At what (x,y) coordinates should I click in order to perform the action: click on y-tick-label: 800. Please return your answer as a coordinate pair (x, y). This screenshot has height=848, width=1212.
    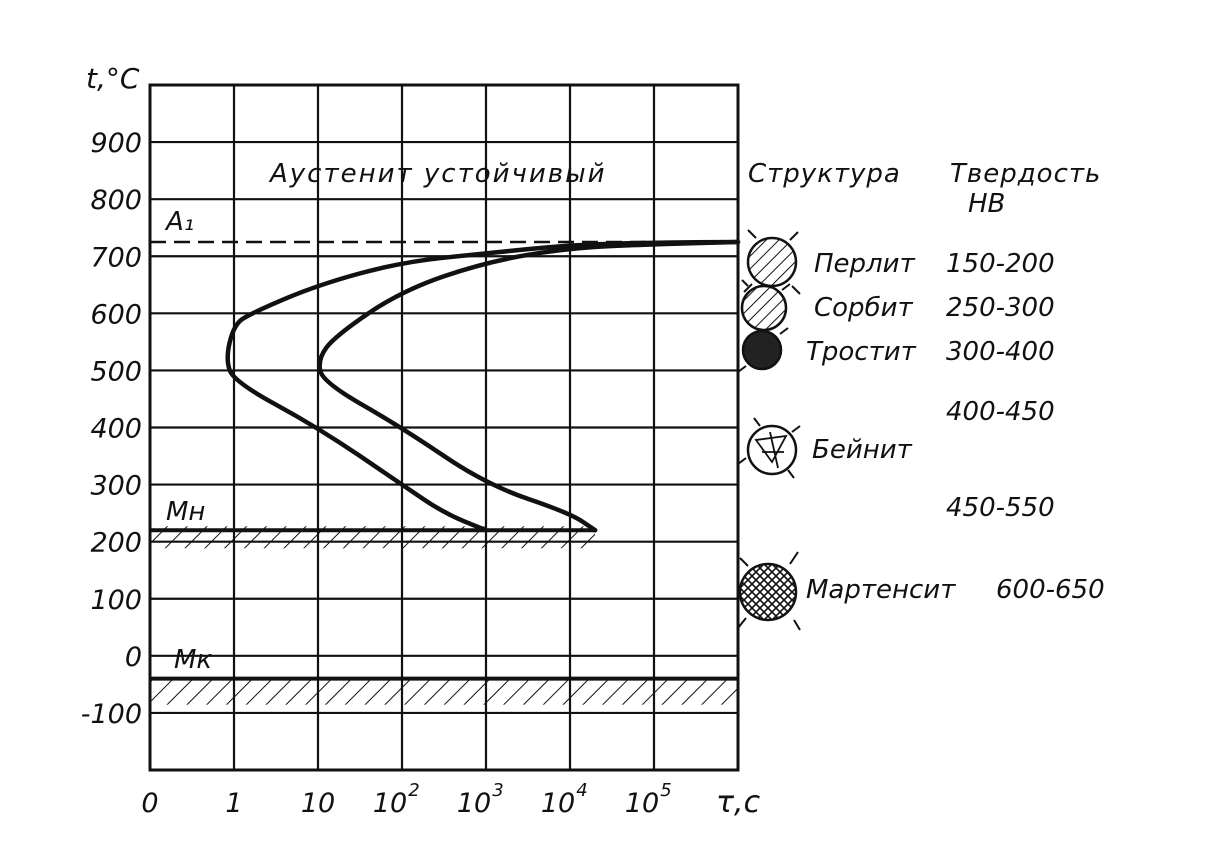
    Looking at the image, I should click on (116, 200).